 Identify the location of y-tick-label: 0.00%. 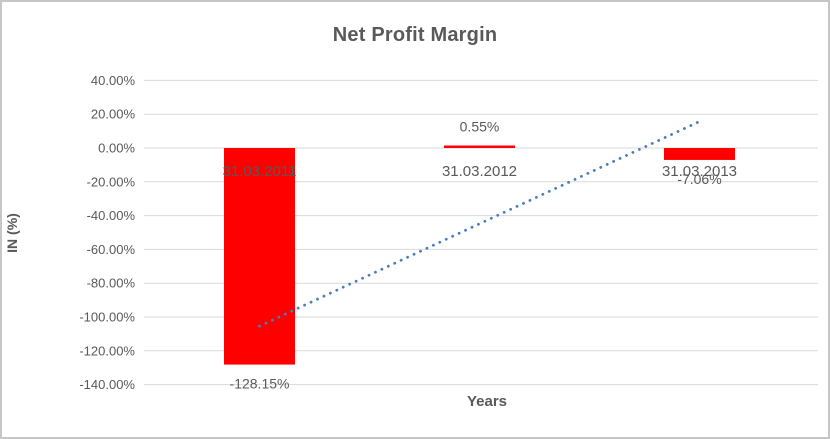
(116, 148).